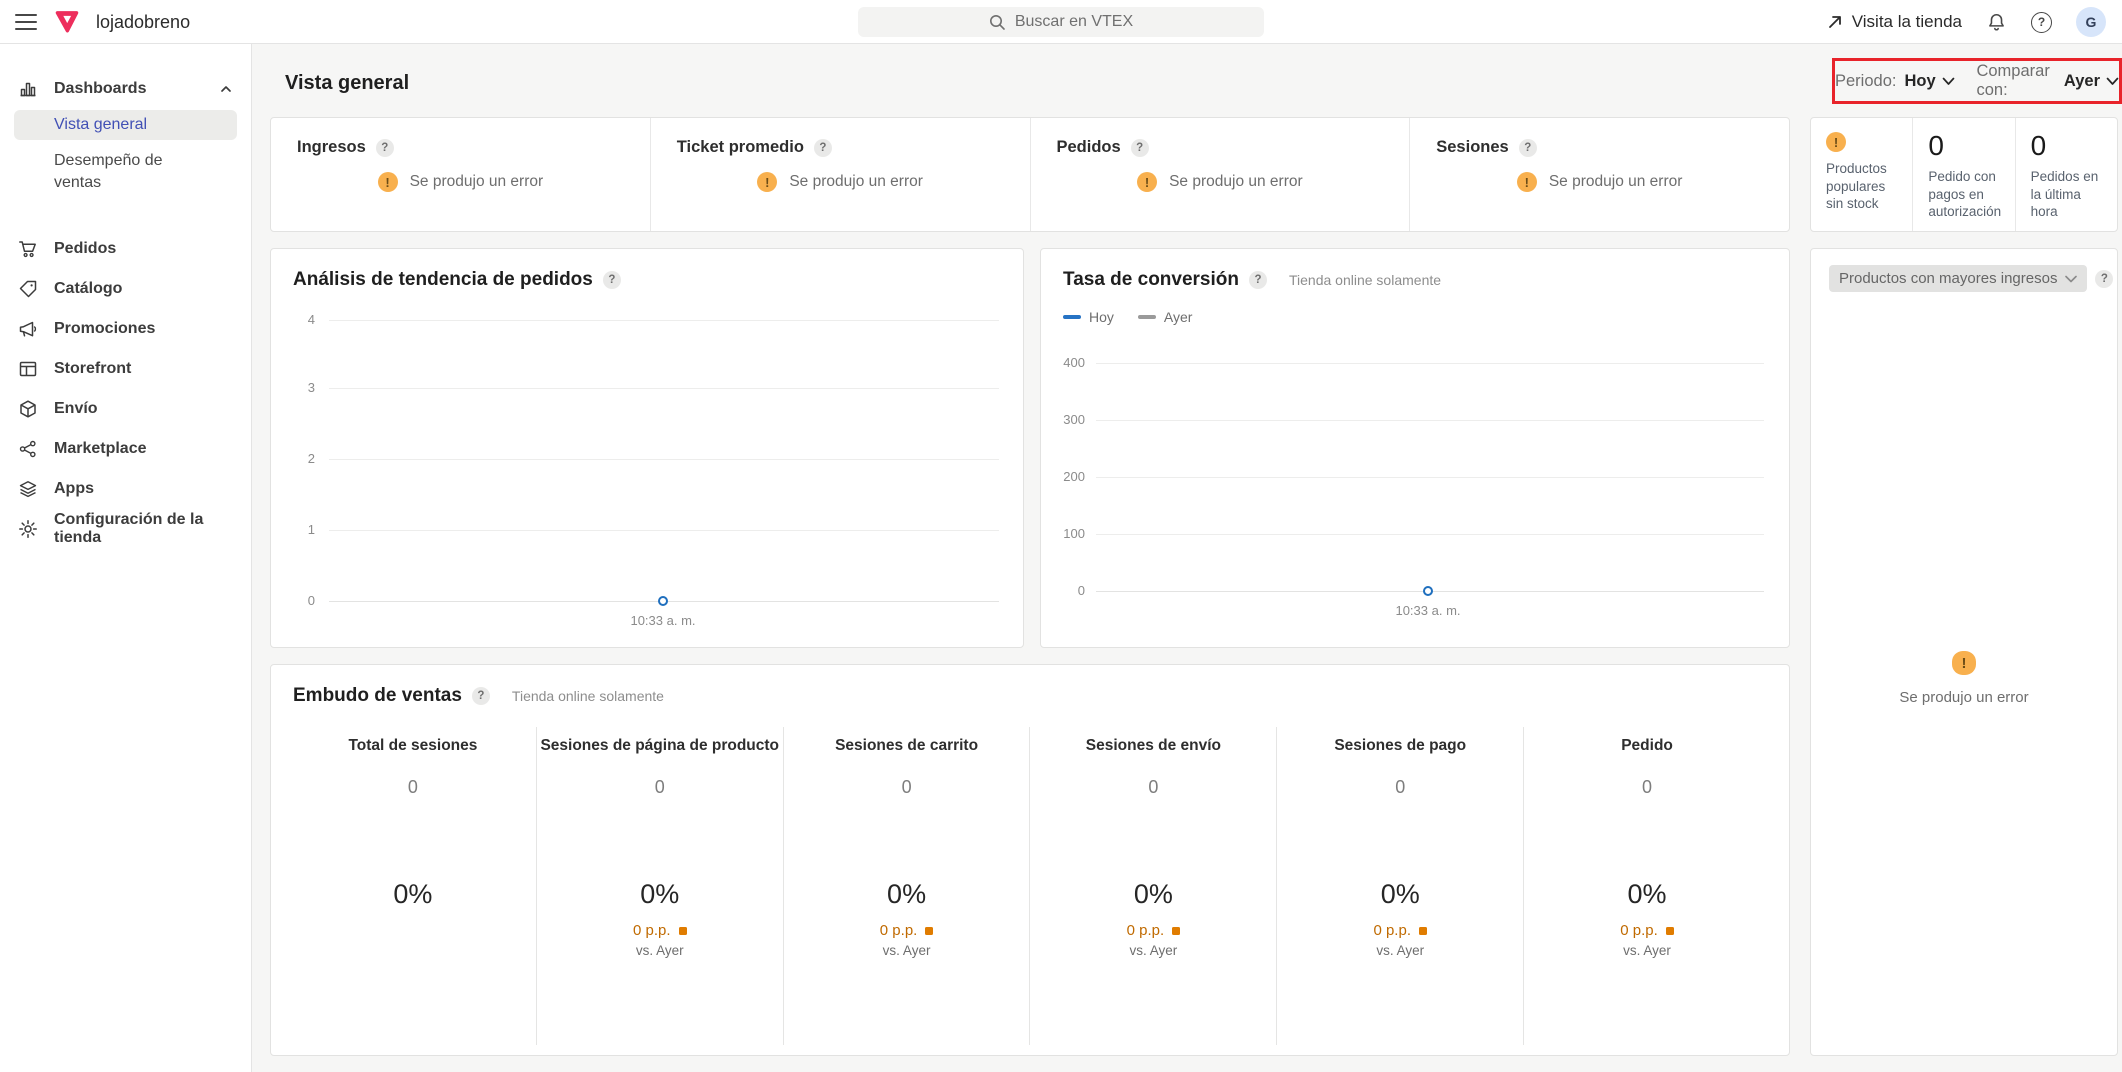  I want to click on summary-orders-in-authorization: 0 Pedido con pagos en autorización, so click(1964, 174).